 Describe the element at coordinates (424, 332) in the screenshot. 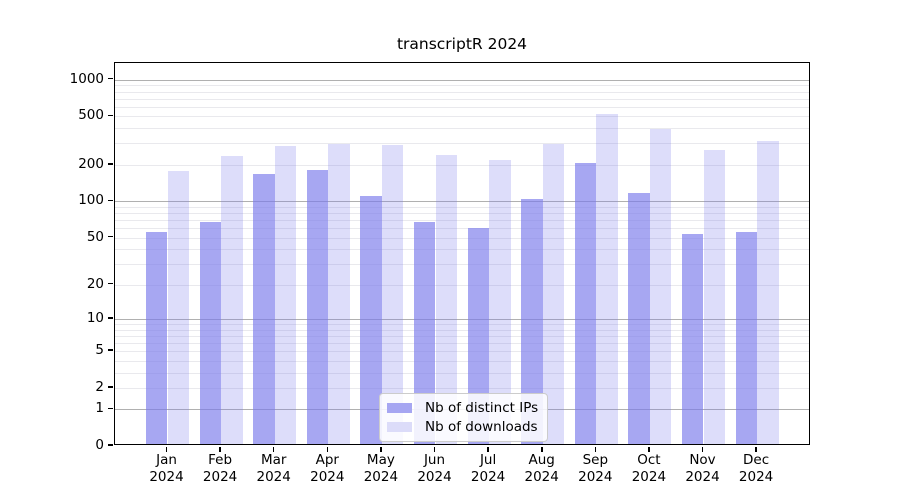

I see `bar-distinct-ips-jun-2024` at that location.